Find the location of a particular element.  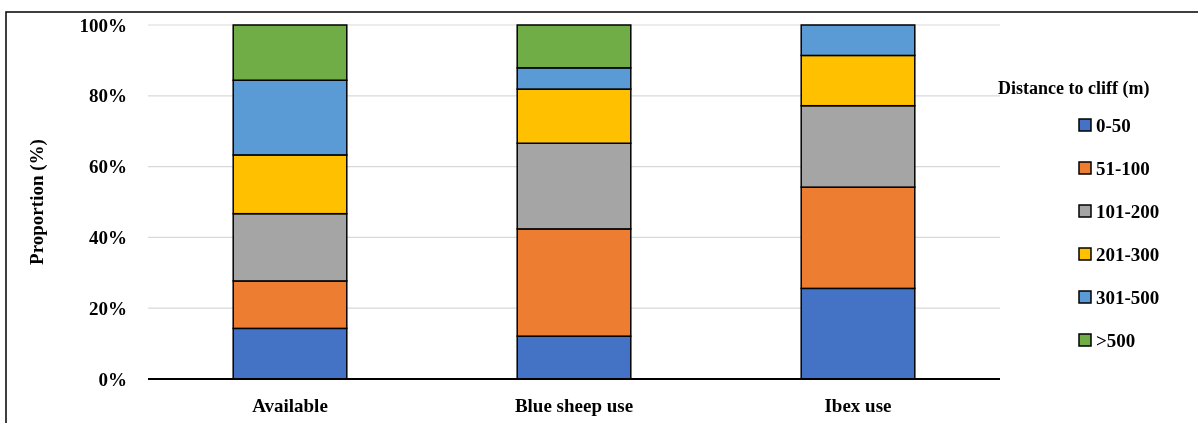

y-tick-label: 100% is located at coordinates (103, 25).